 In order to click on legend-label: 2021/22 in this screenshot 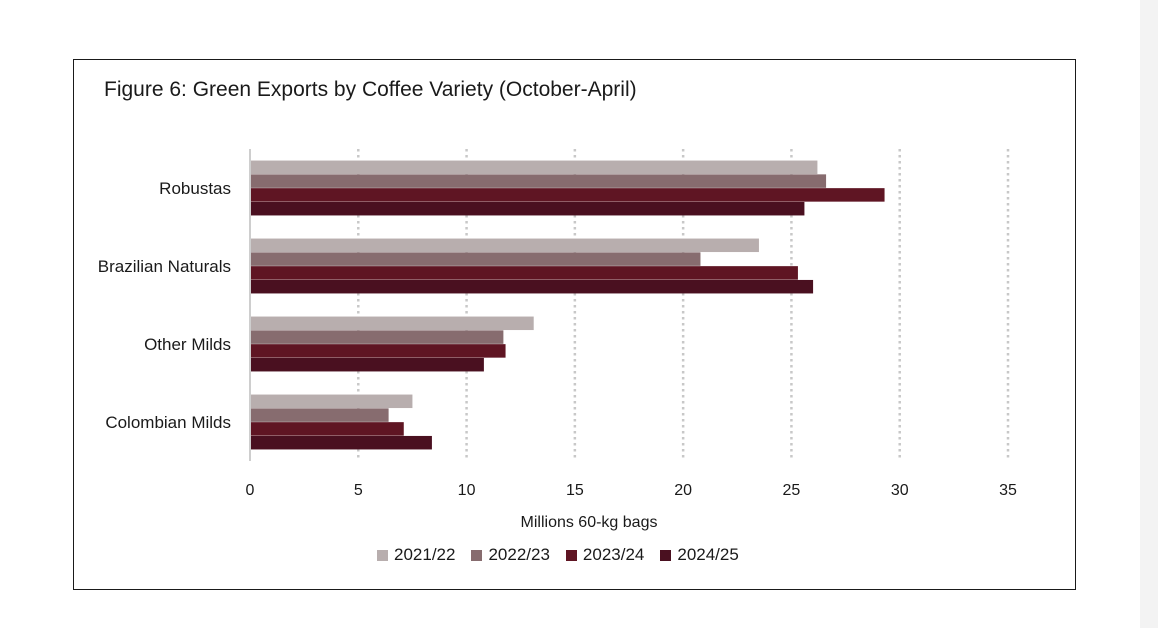, I will do `click(425, 554)`.